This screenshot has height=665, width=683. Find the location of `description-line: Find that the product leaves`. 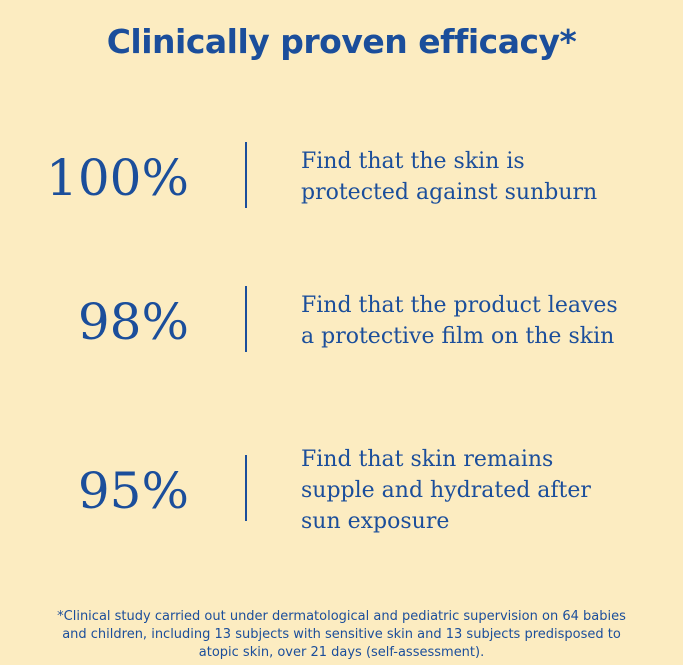

description-line: Find that the product leaves is located at coordinates (459, 305).